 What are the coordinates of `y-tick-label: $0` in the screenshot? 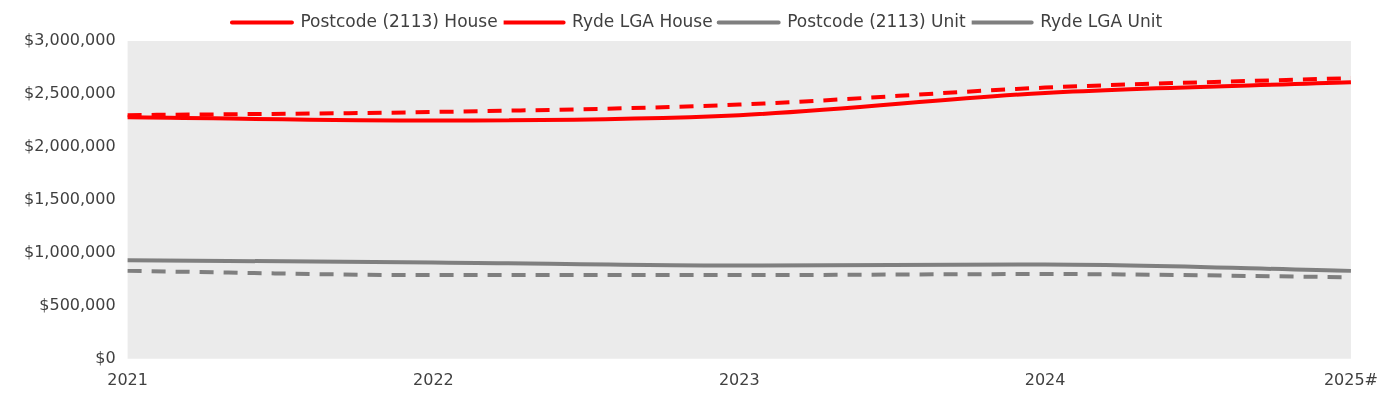 It's located at (105, 357).